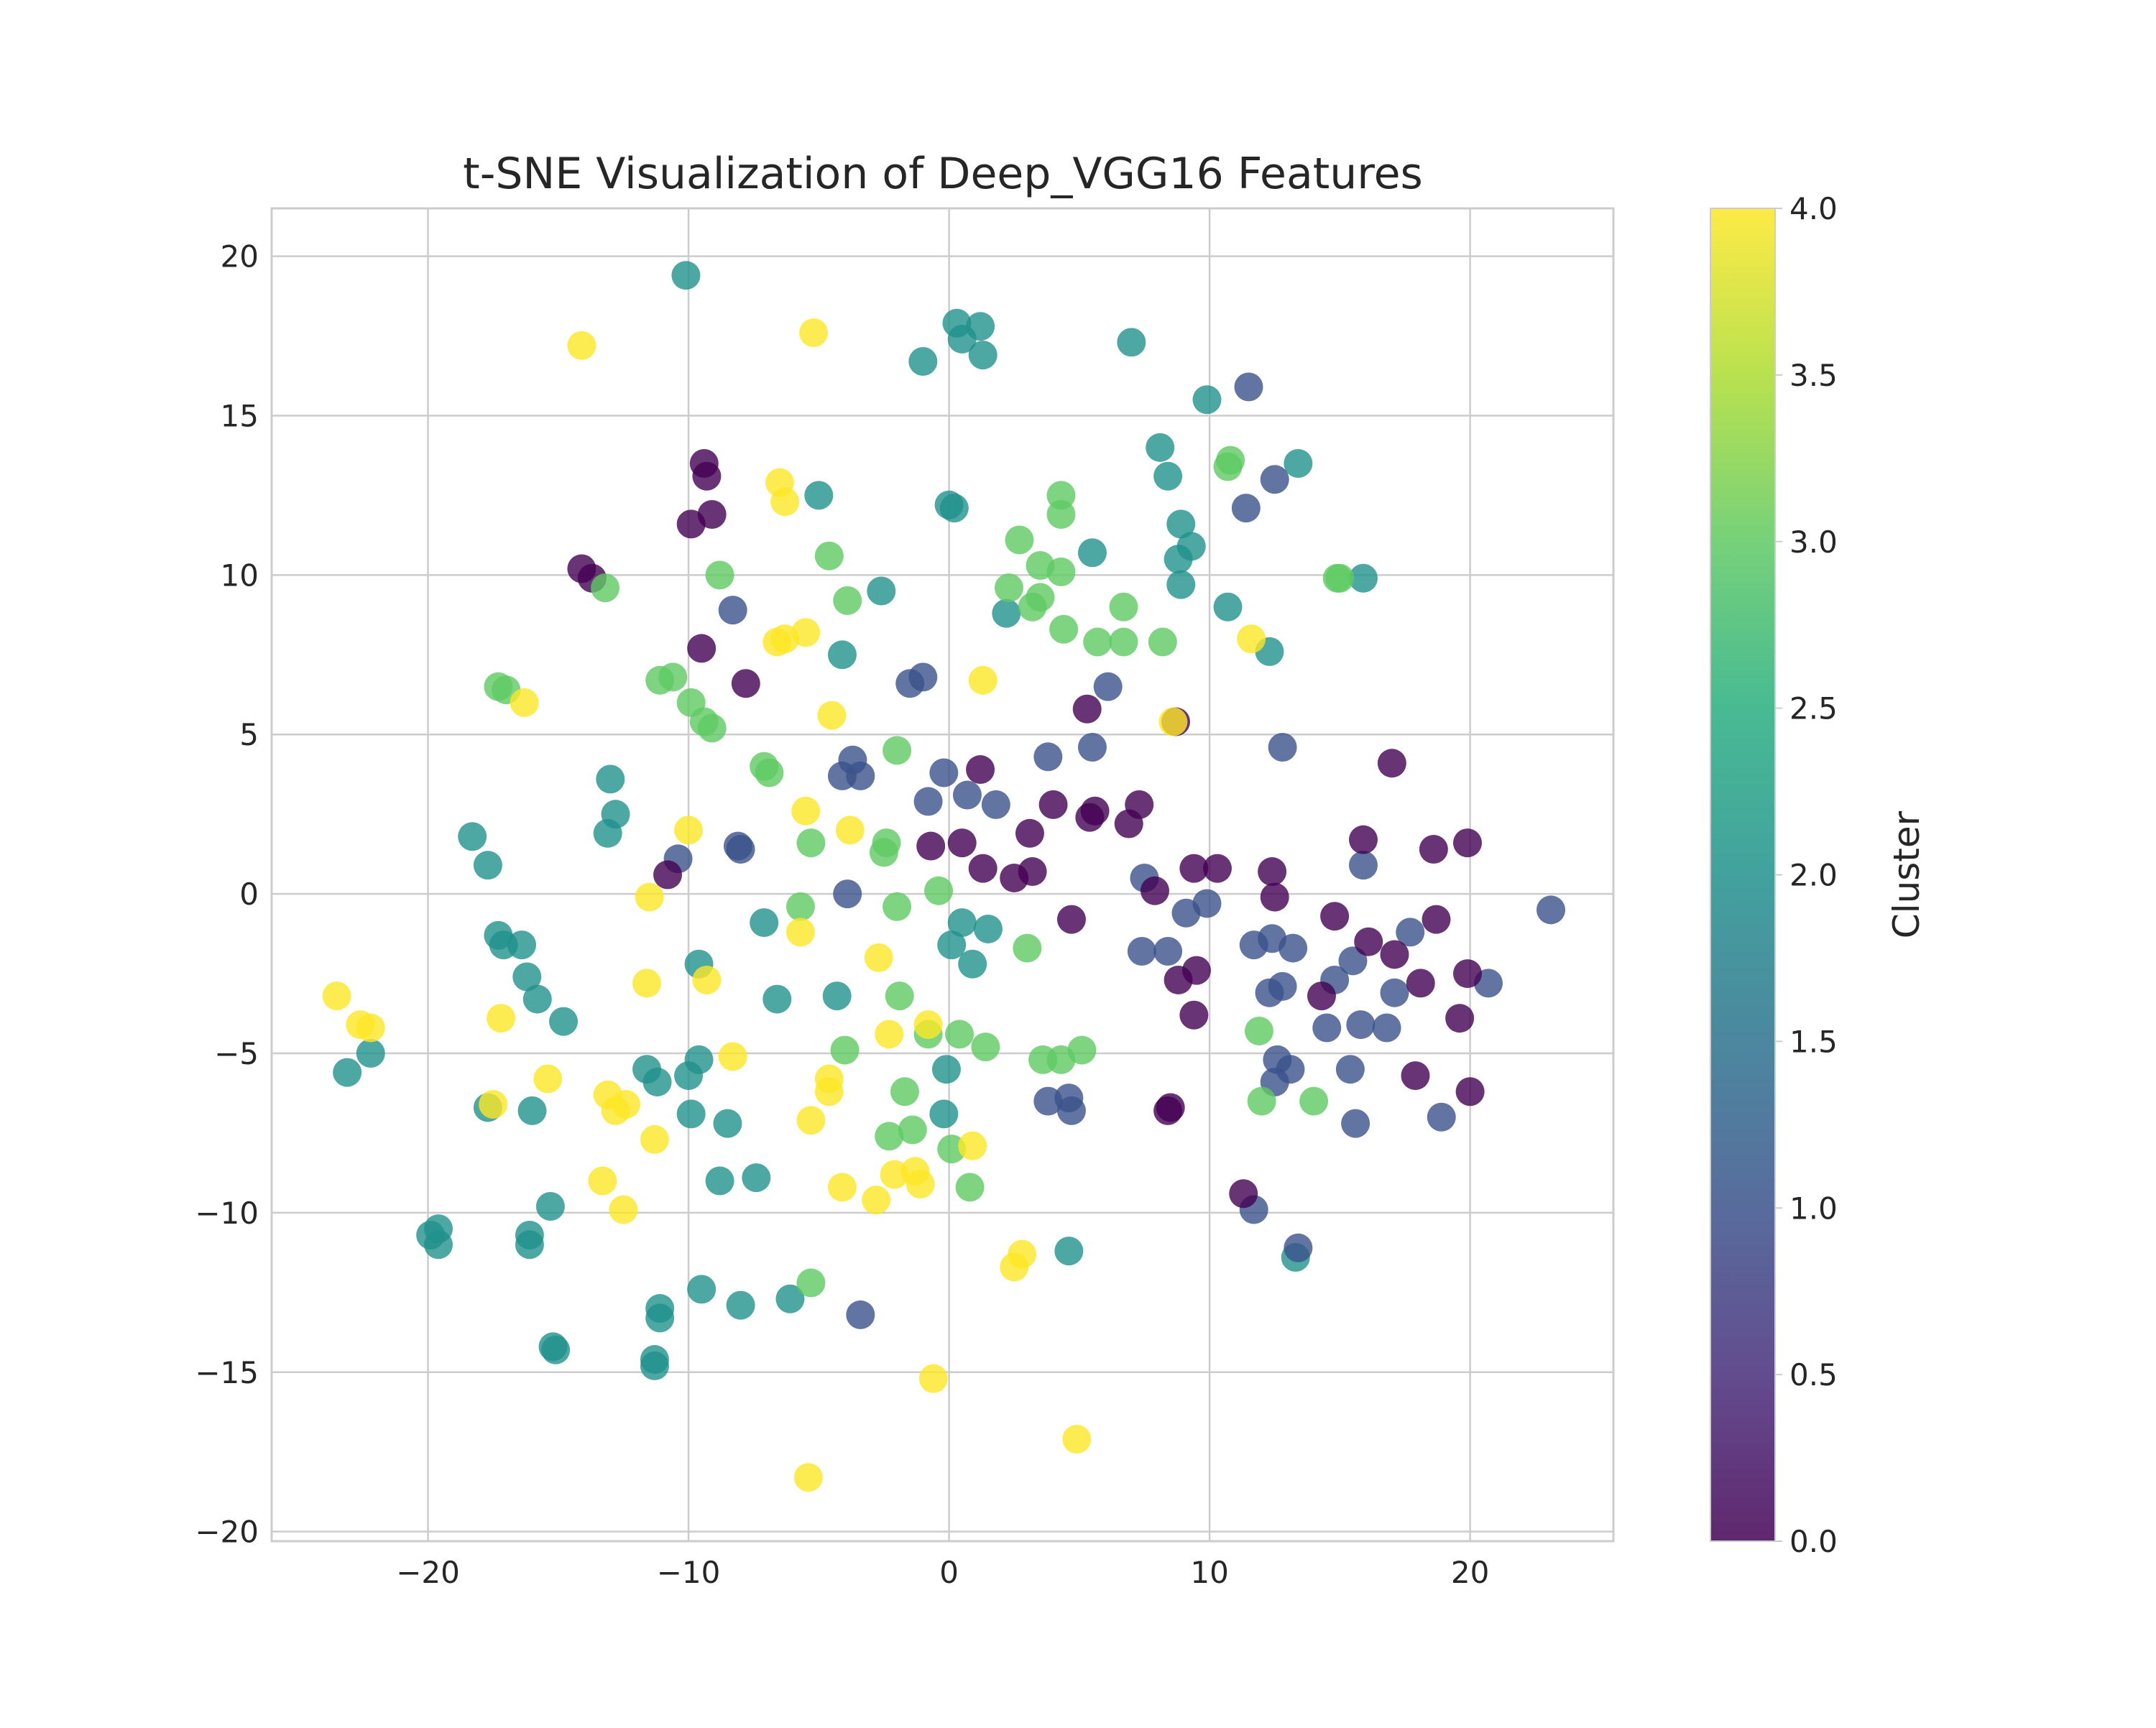 The image size is (2156, 1728). I want to click on colorbar: 0.0 0.5 1.0 1.5 2.0 2.5 3.0 3.5 4.0, so click(1774, 875).